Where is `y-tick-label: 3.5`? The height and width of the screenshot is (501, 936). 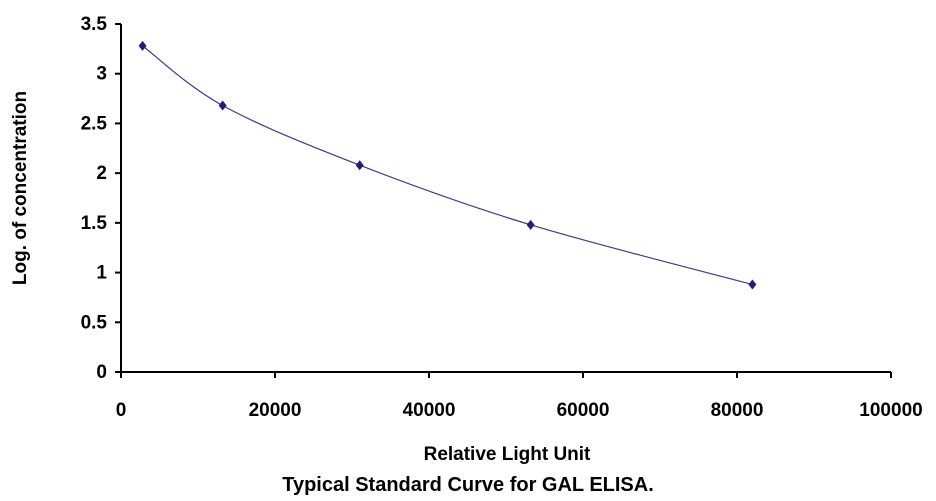
y-tick-label: 3.5 is located at coordinates (94, 24).